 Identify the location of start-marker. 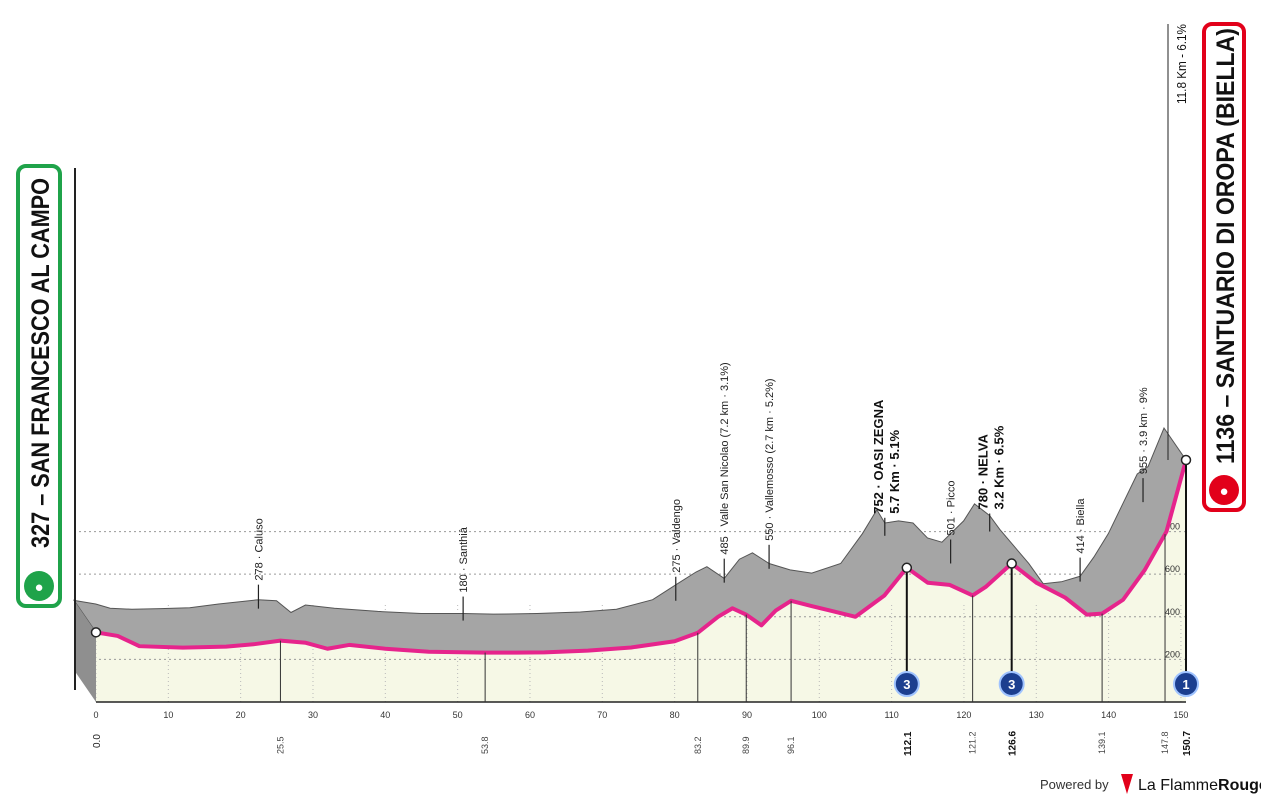
(96, 632).